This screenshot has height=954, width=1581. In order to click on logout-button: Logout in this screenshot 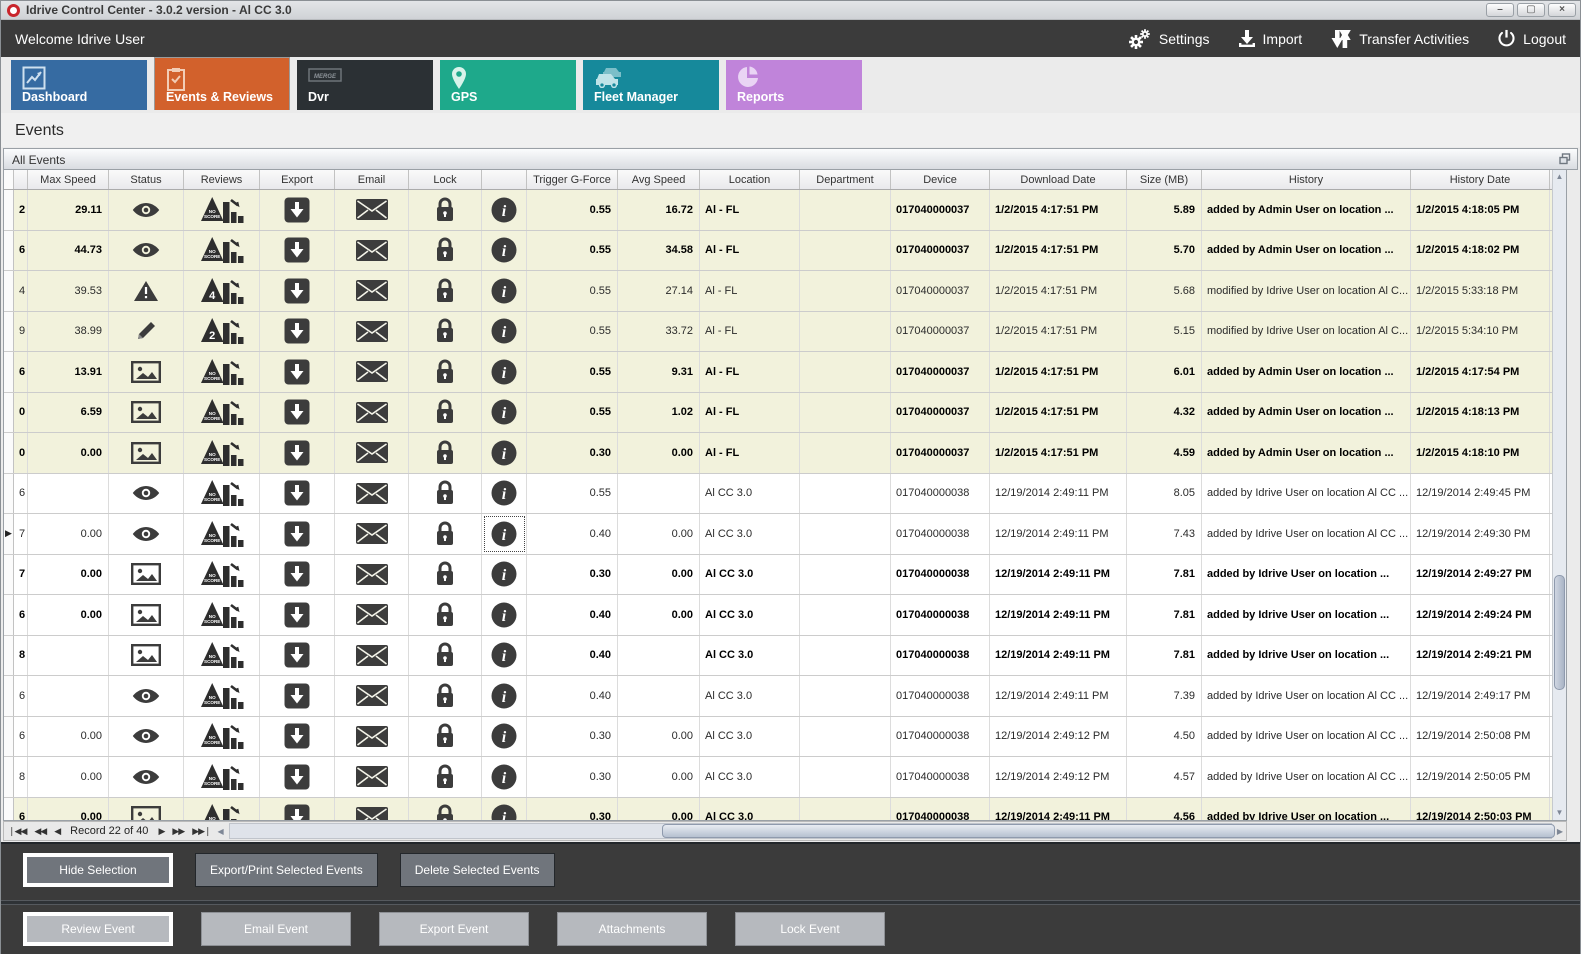, I will do `click(1531, 38)`.